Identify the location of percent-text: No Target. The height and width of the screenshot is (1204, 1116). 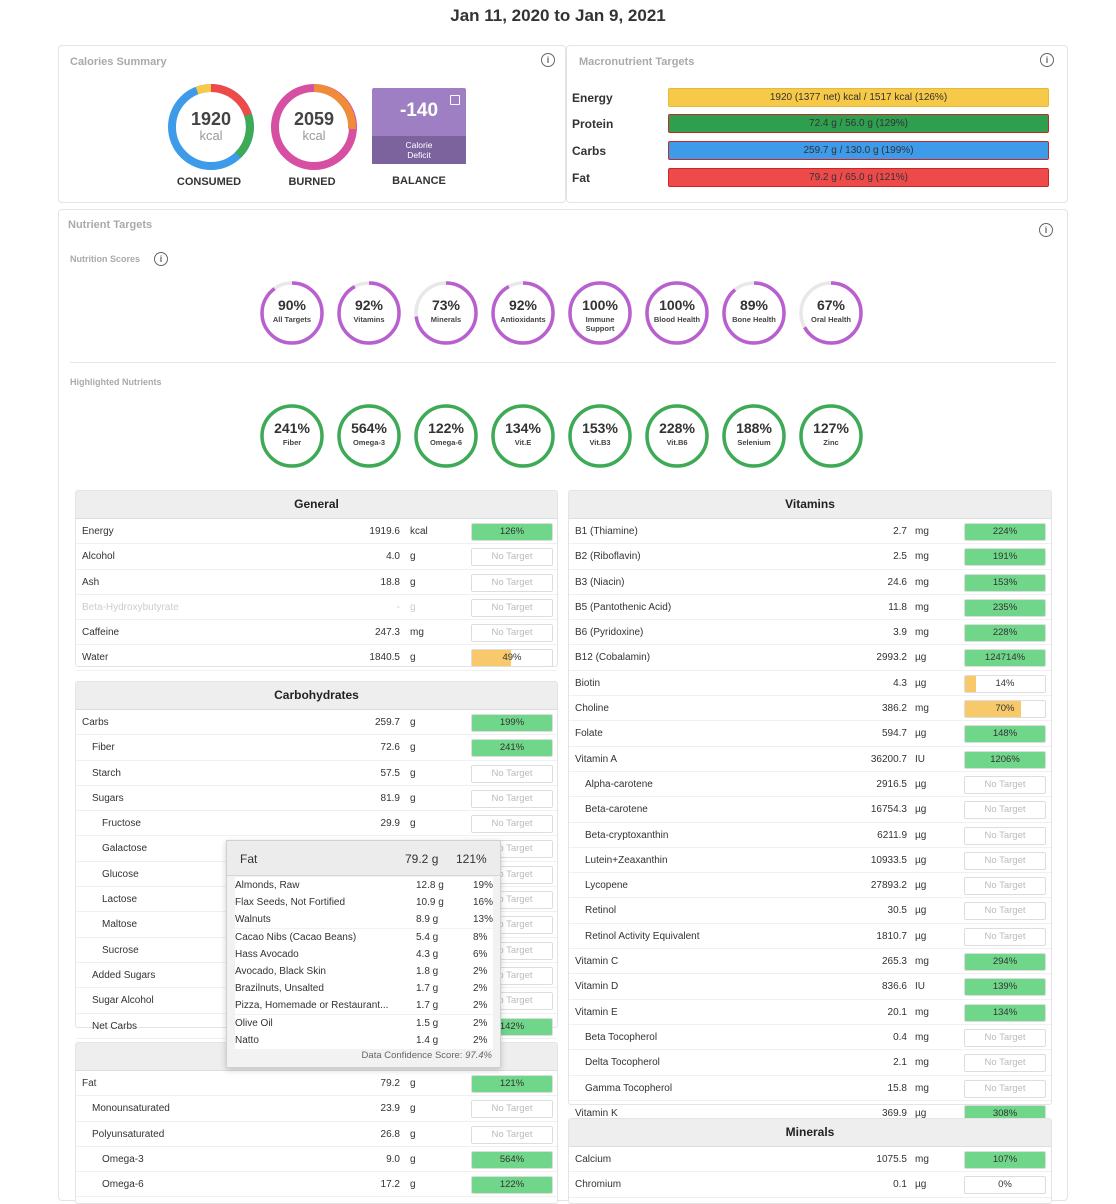
(1005, 911).